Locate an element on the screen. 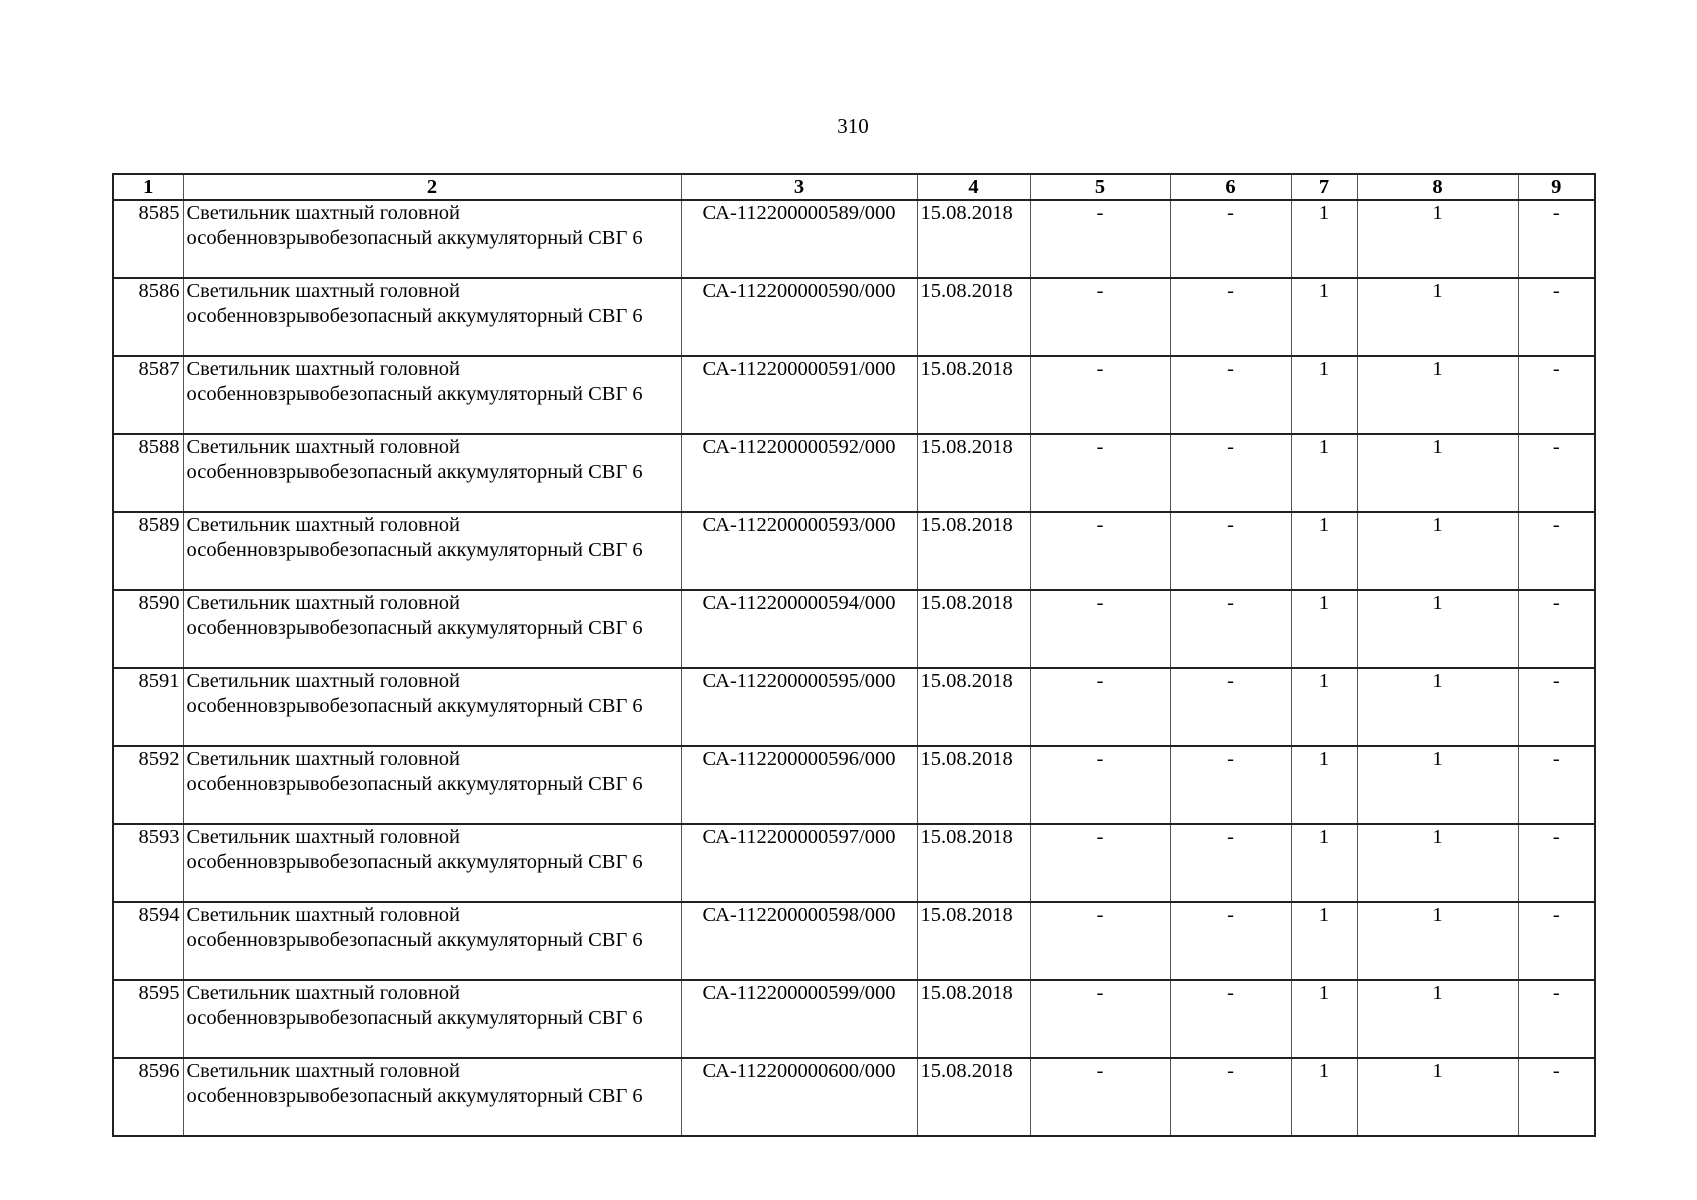 This screenshot has width=1697, height=1200. column-header: 7 is located at coordinates (1324, 187).